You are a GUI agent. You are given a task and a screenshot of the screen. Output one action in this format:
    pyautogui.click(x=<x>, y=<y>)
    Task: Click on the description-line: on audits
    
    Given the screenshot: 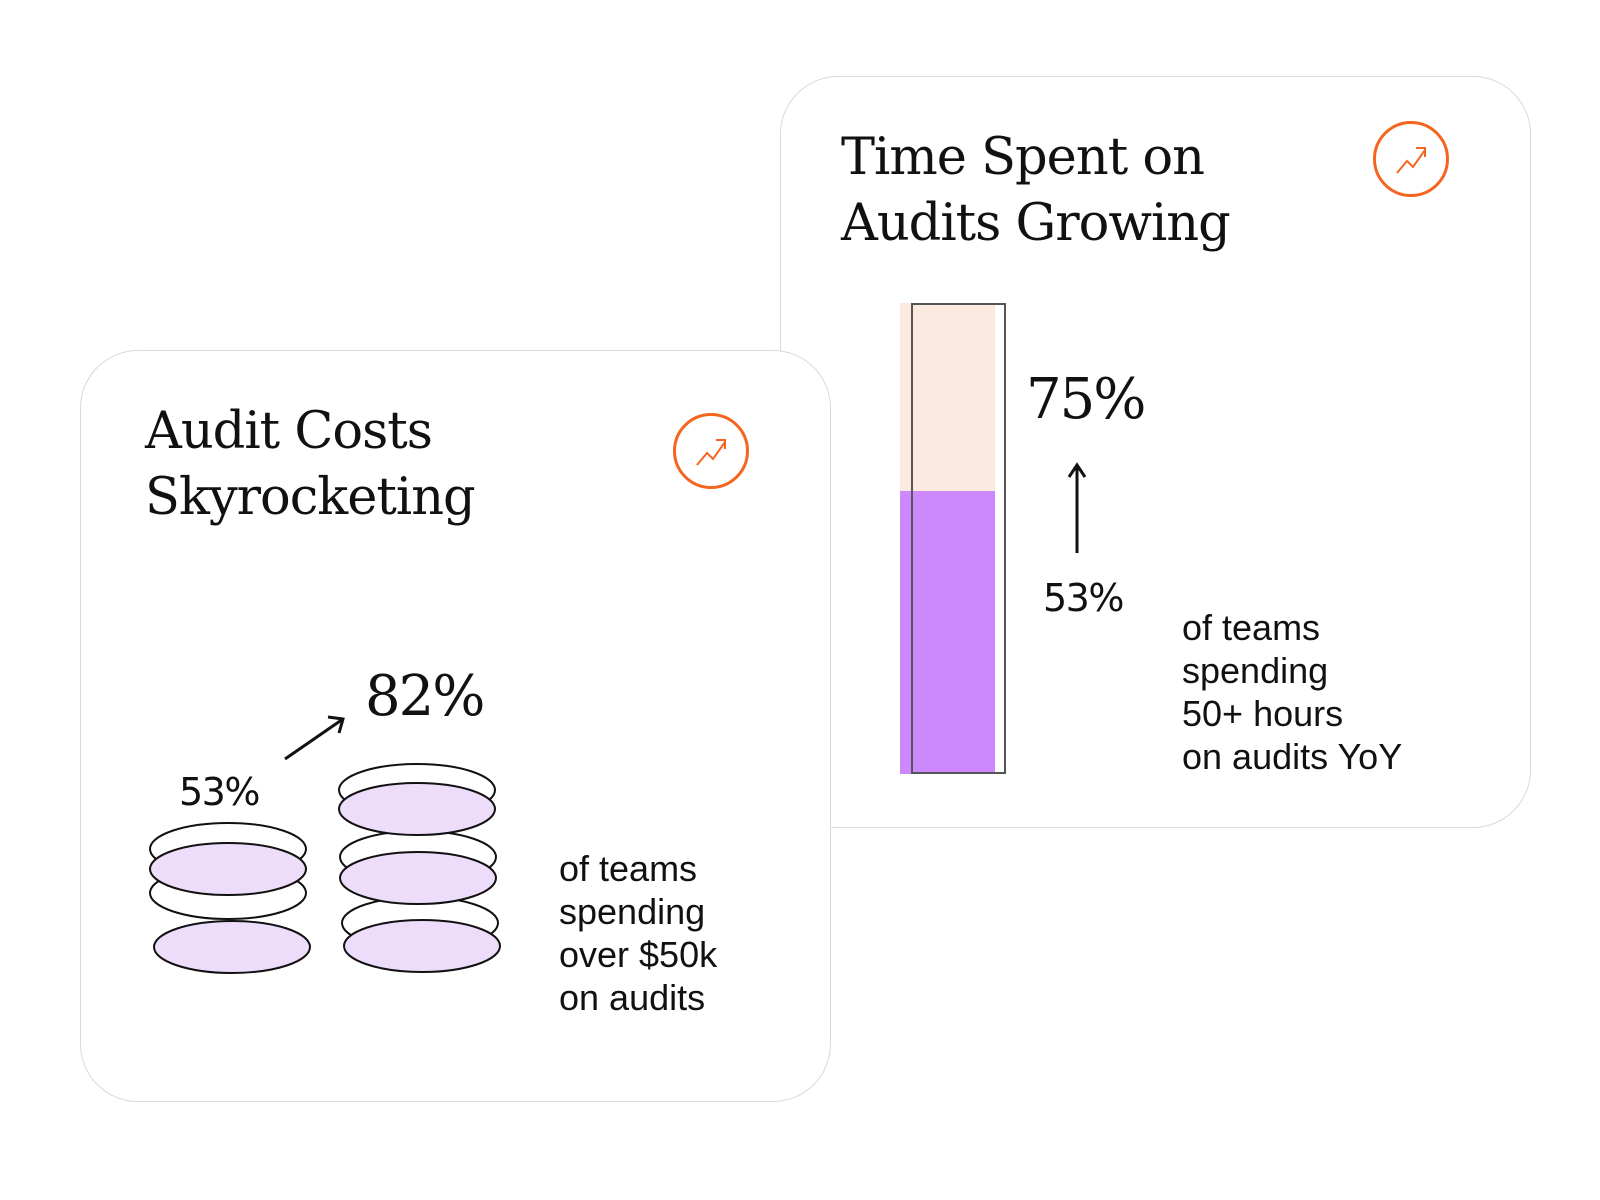 What is the action you would take?
    pyautogui.click(x=632, y=997)
    